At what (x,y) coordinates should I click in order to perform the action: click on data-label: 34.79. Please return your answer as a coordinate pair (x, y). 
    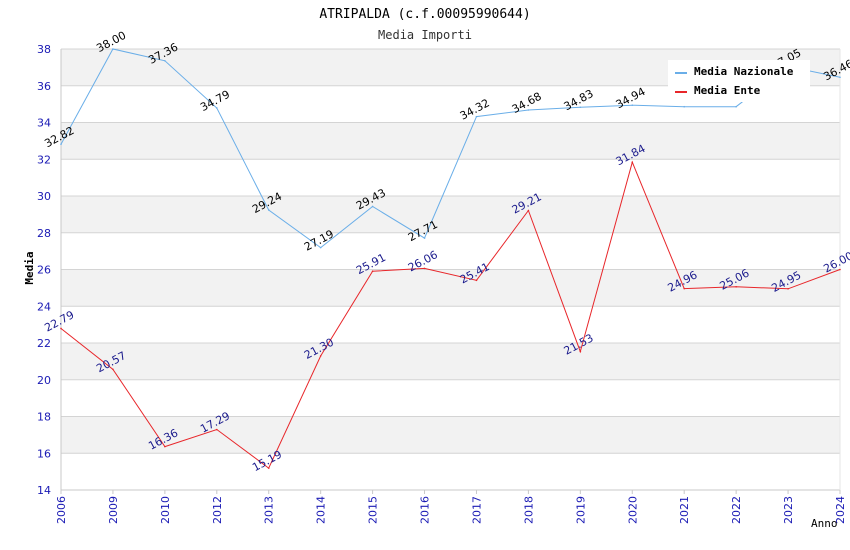
    Looking at the image, I should click on (215, 101).